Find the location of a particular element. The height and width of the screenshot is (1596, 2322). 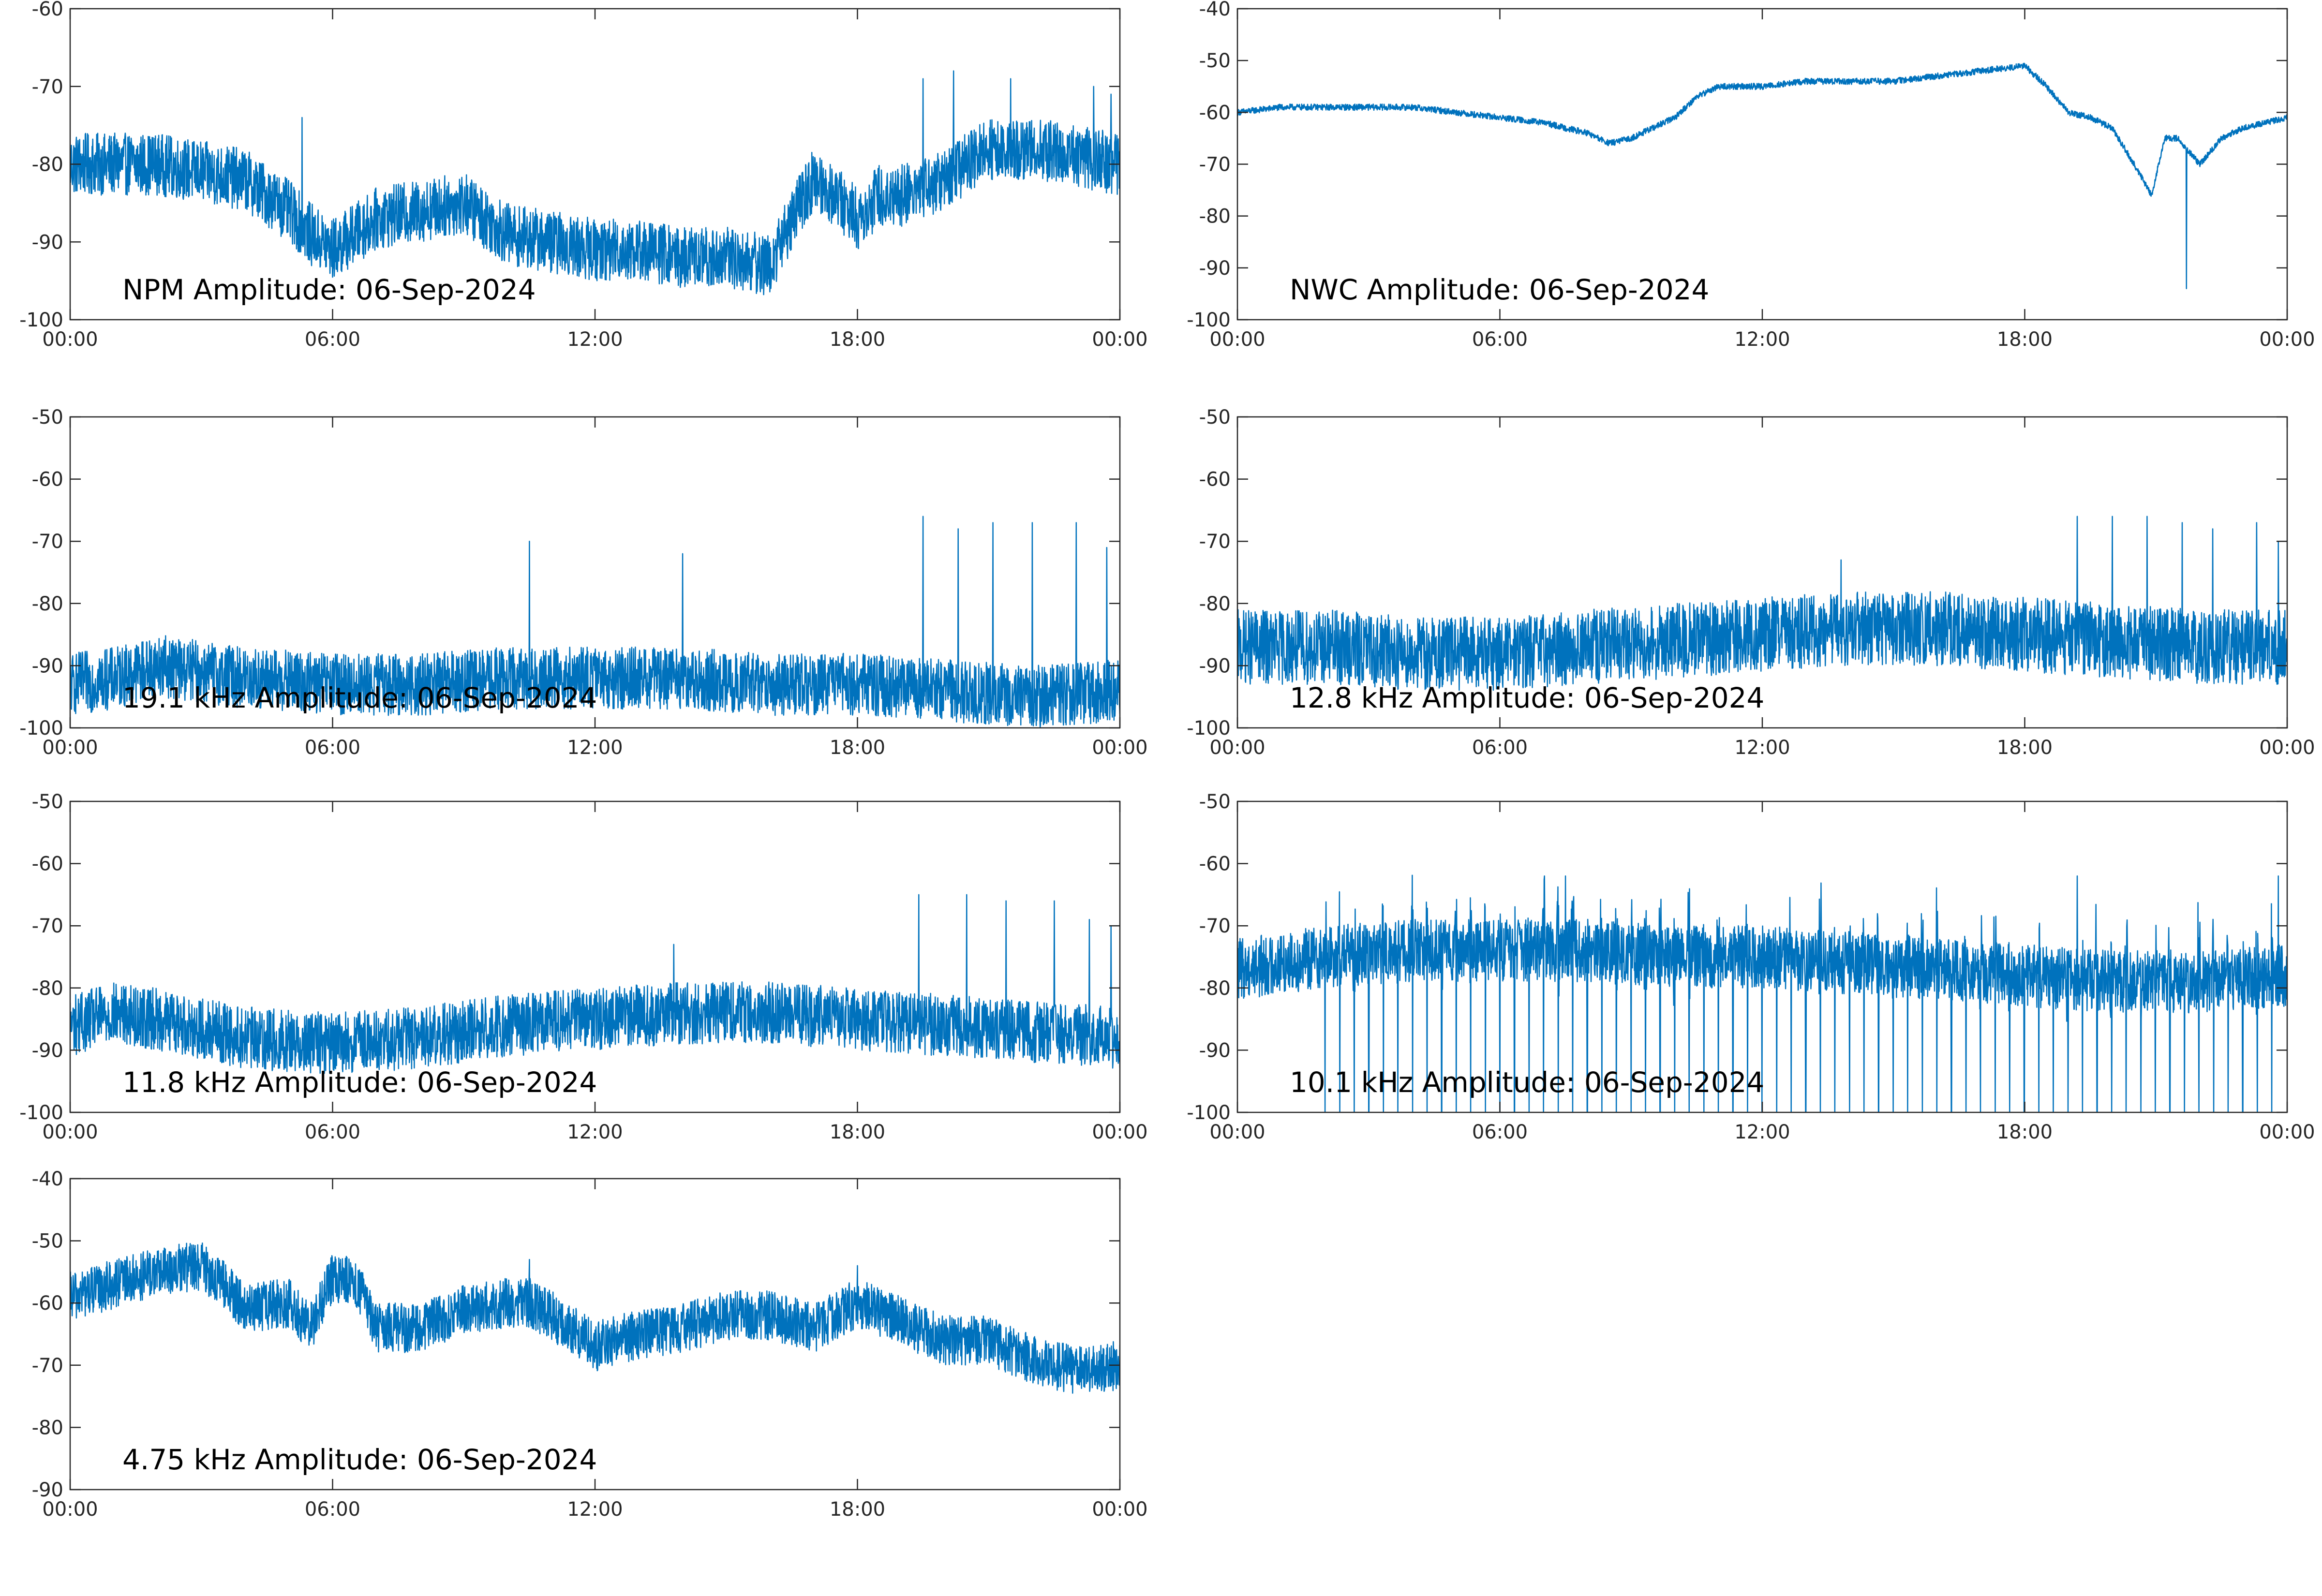

chart-1-y-tick-label: -70 is located at coordinates (47, 87).